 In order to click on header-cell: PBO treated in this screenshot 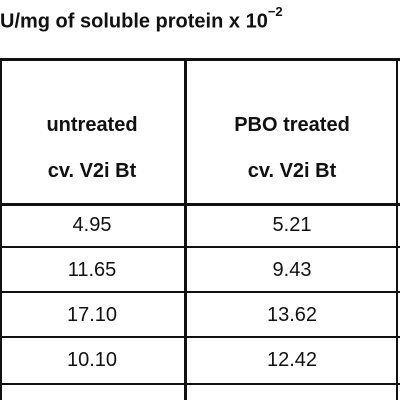, I will do `click(292, 125)`.